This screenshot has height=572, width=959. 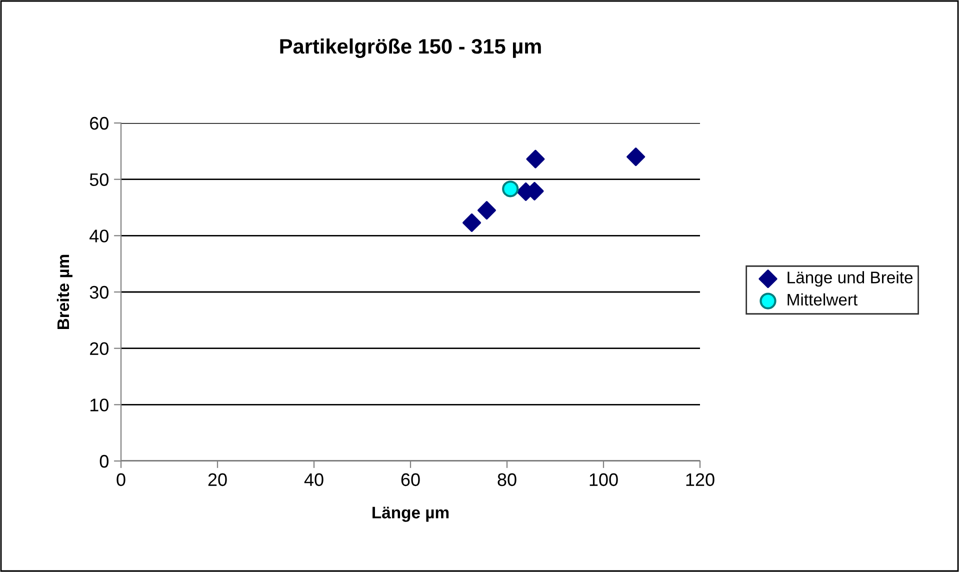 I want to click on x-tick-label: 60, so click(x=410, y=479).